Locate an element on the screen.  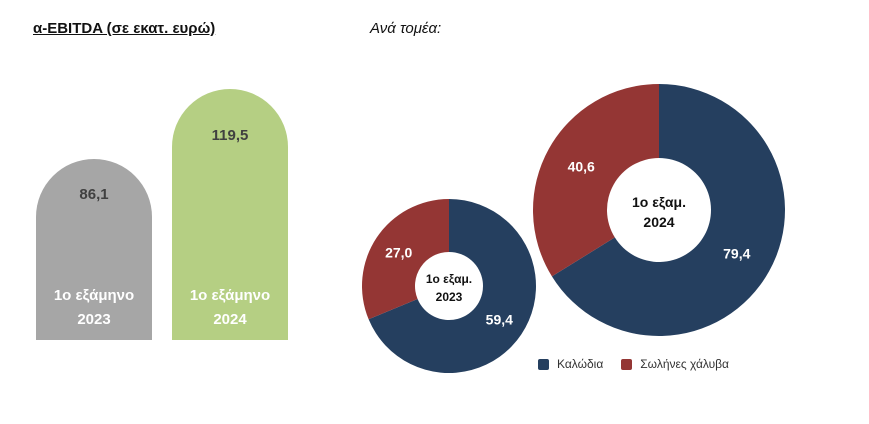
legend-label-steel-pipes: Σωλήνες χάλυβα is located at coordinates (684, 364).